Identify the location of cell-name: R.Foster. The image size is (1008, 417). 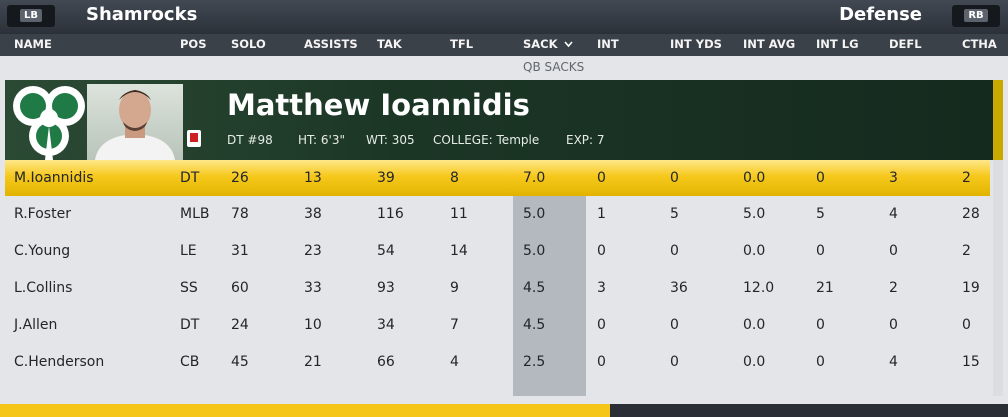
(42, 214).